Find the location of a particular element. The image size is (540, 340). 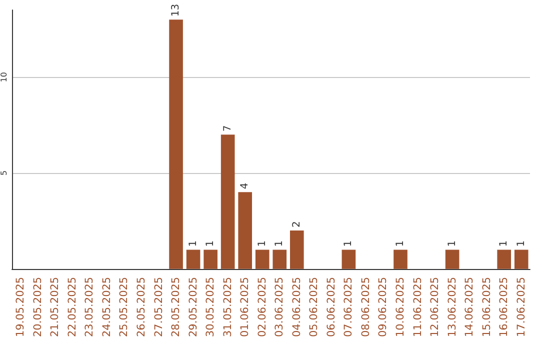

x-tick-label: 10.06.2025 is located at coordinates (400, 307).